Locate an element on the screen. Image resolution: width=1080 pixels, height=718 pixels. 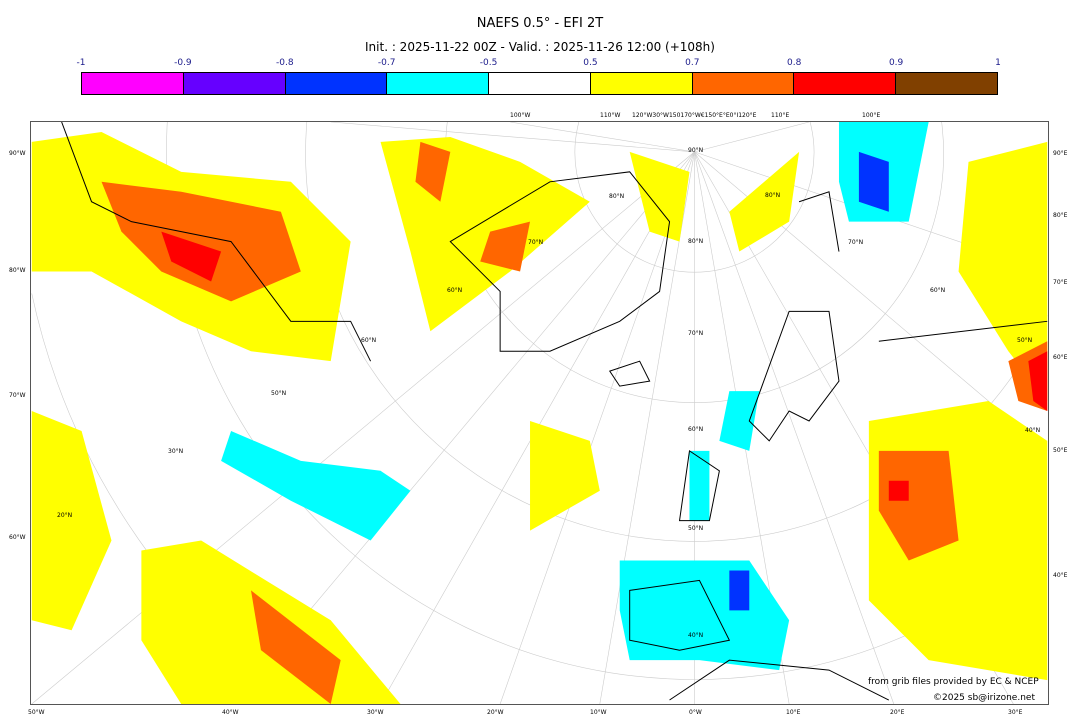
axis-label-right: 50°E is located at coordinates (1060, 450).